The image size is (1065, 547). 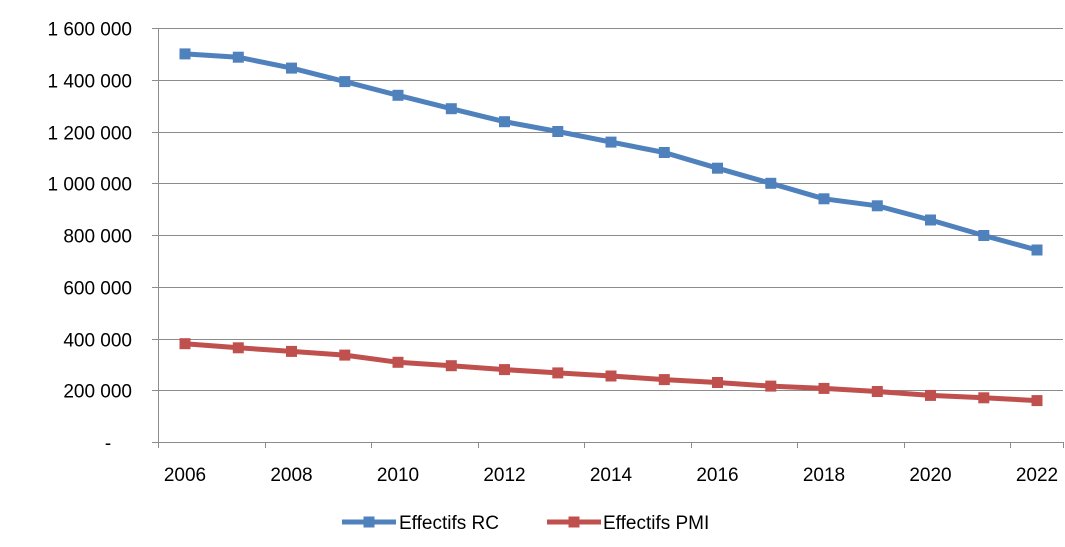 What do you see at coordinates (717, 475) in the screenshot?
I see `x-tick-label: 2016` at bounding box center [717, 475].